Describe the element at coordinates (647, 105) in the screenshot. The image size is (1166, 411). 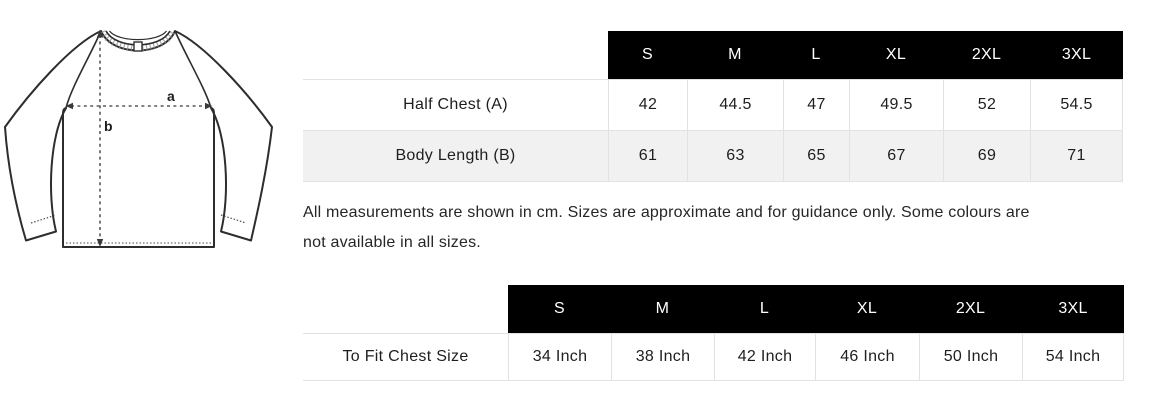
I see `half-chest-s: 42` at that location.